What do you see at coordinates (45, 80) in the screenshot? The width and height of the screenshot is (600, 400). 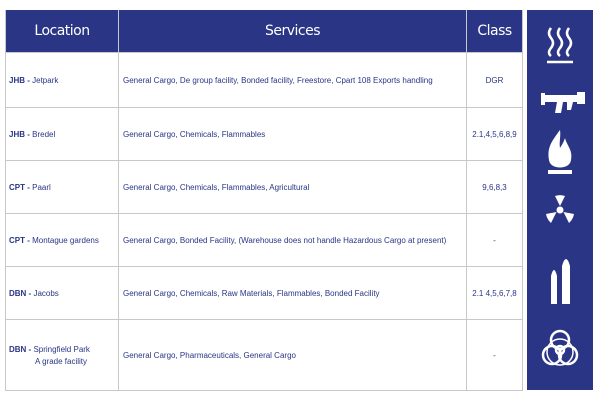 I see `location-name: Jetpark` at bounding box center [45, 80].